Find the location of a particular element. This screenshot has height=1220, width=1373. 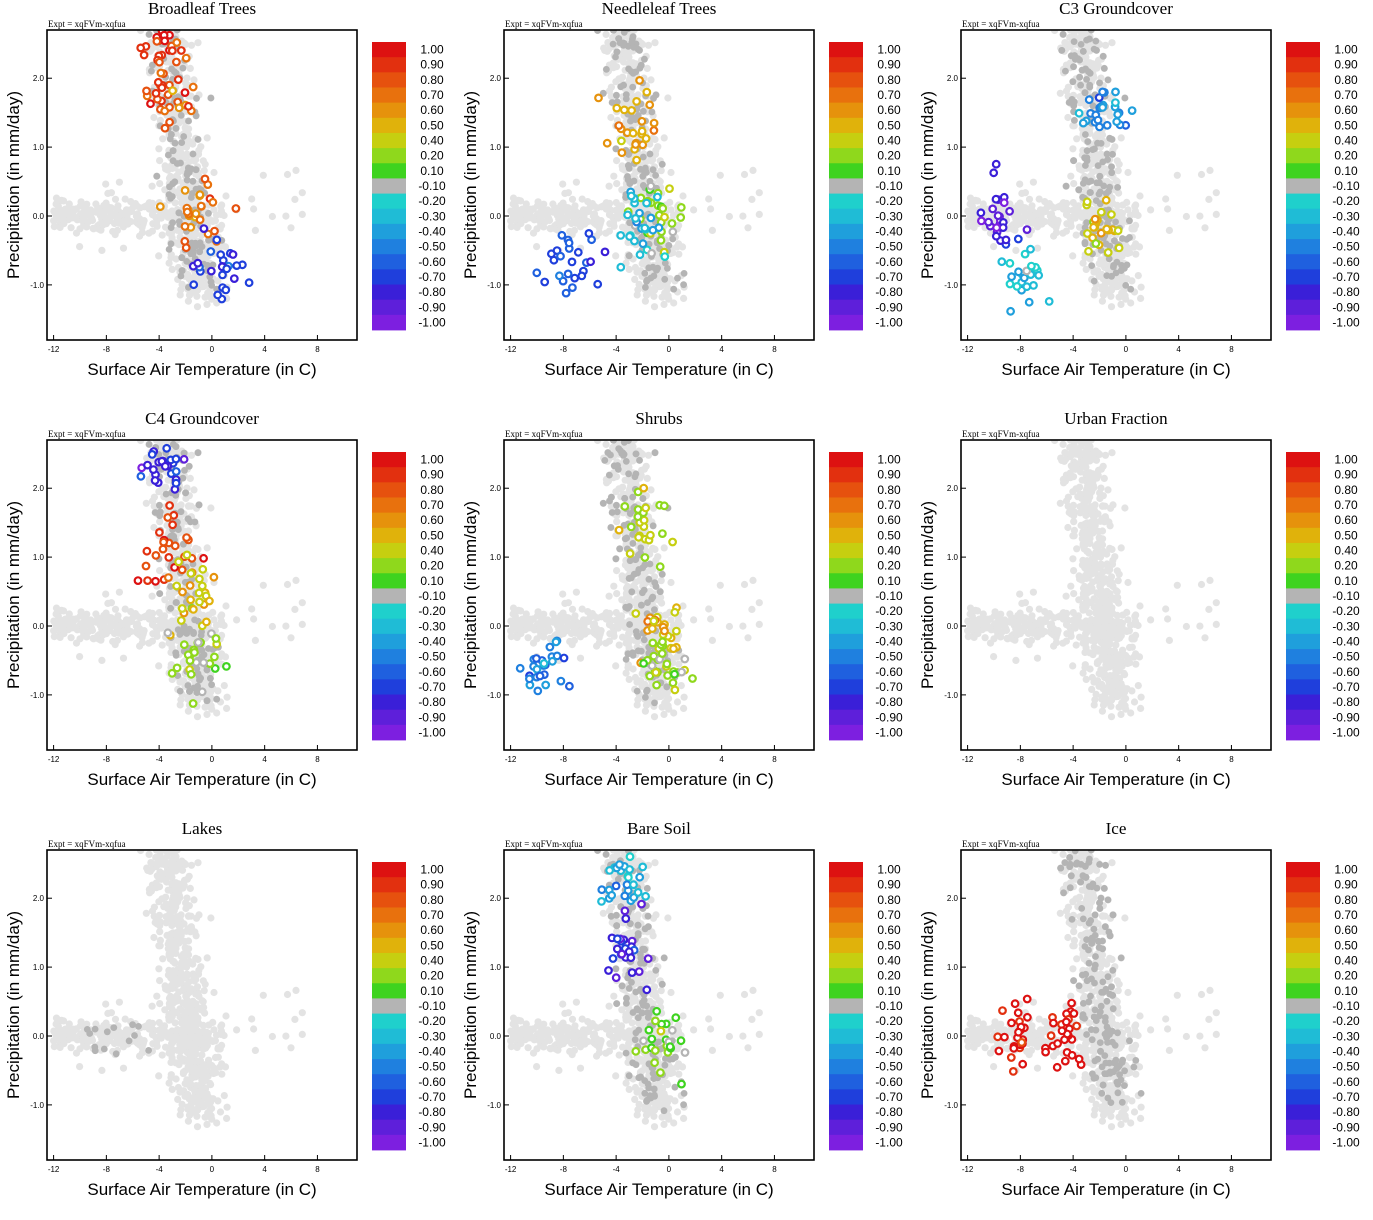

points-layer is located at coordinates (635, 577).